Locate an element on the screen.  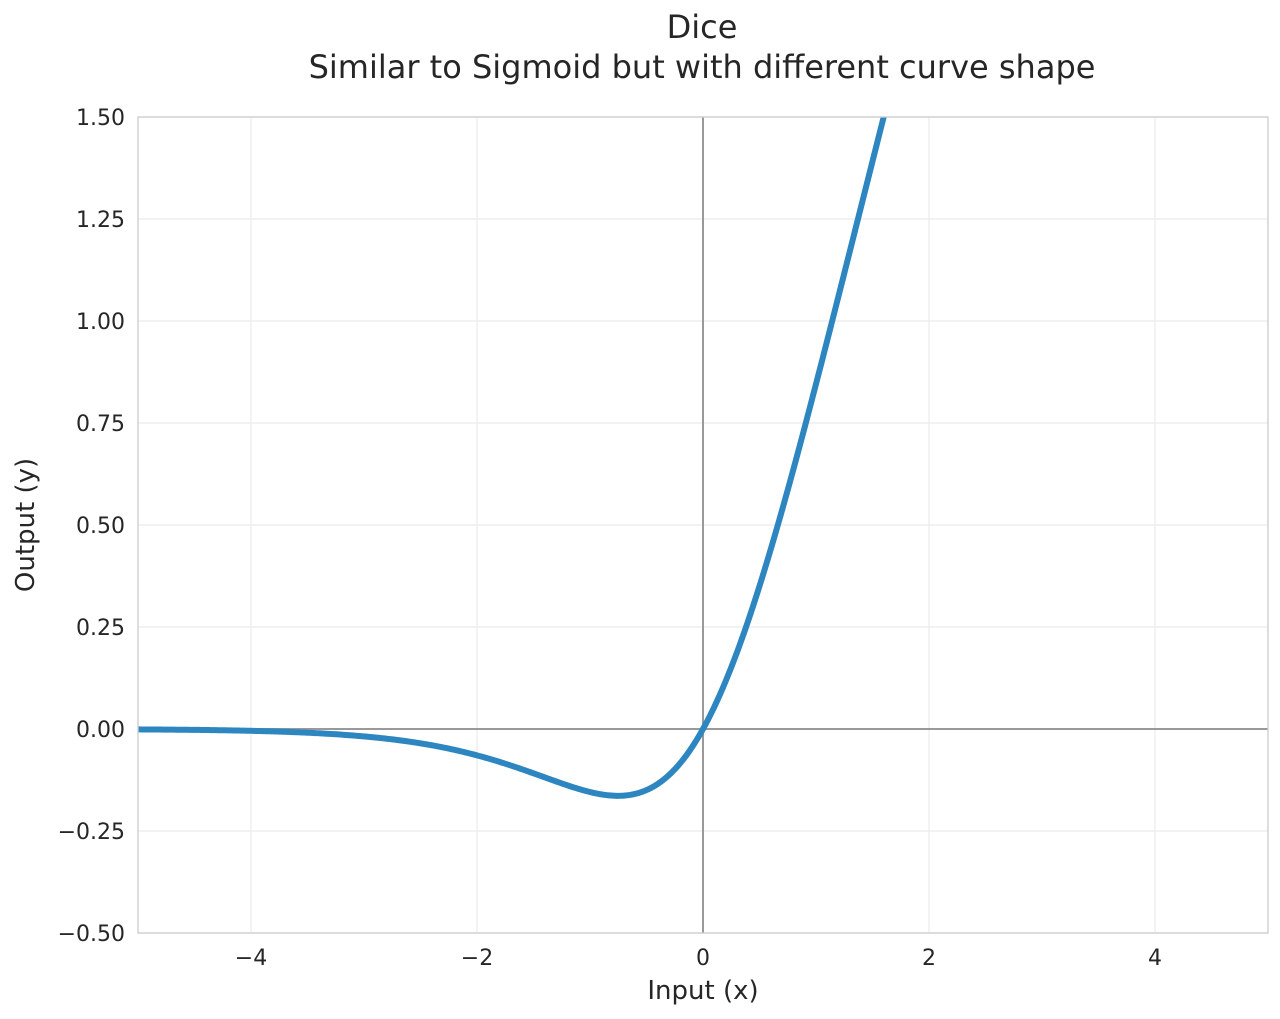
x-tick-label: 2 is located at coordinates (929, 958).